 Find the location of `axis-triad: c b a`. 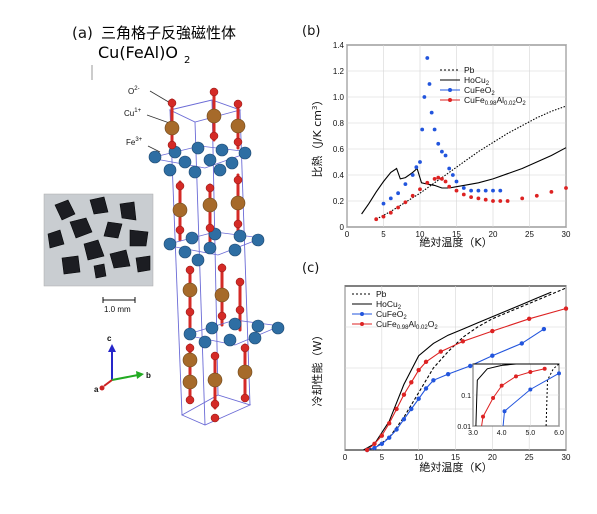

axis-triad: c b a is located at coordinates (122, 364).